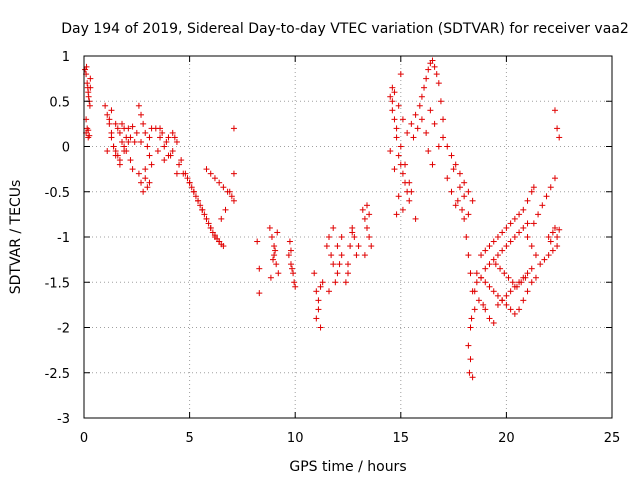  What do you see at coordinates (66, 148) in the screenshot?
I see `y-tick-label: 0` at bounding box center [66, 148].